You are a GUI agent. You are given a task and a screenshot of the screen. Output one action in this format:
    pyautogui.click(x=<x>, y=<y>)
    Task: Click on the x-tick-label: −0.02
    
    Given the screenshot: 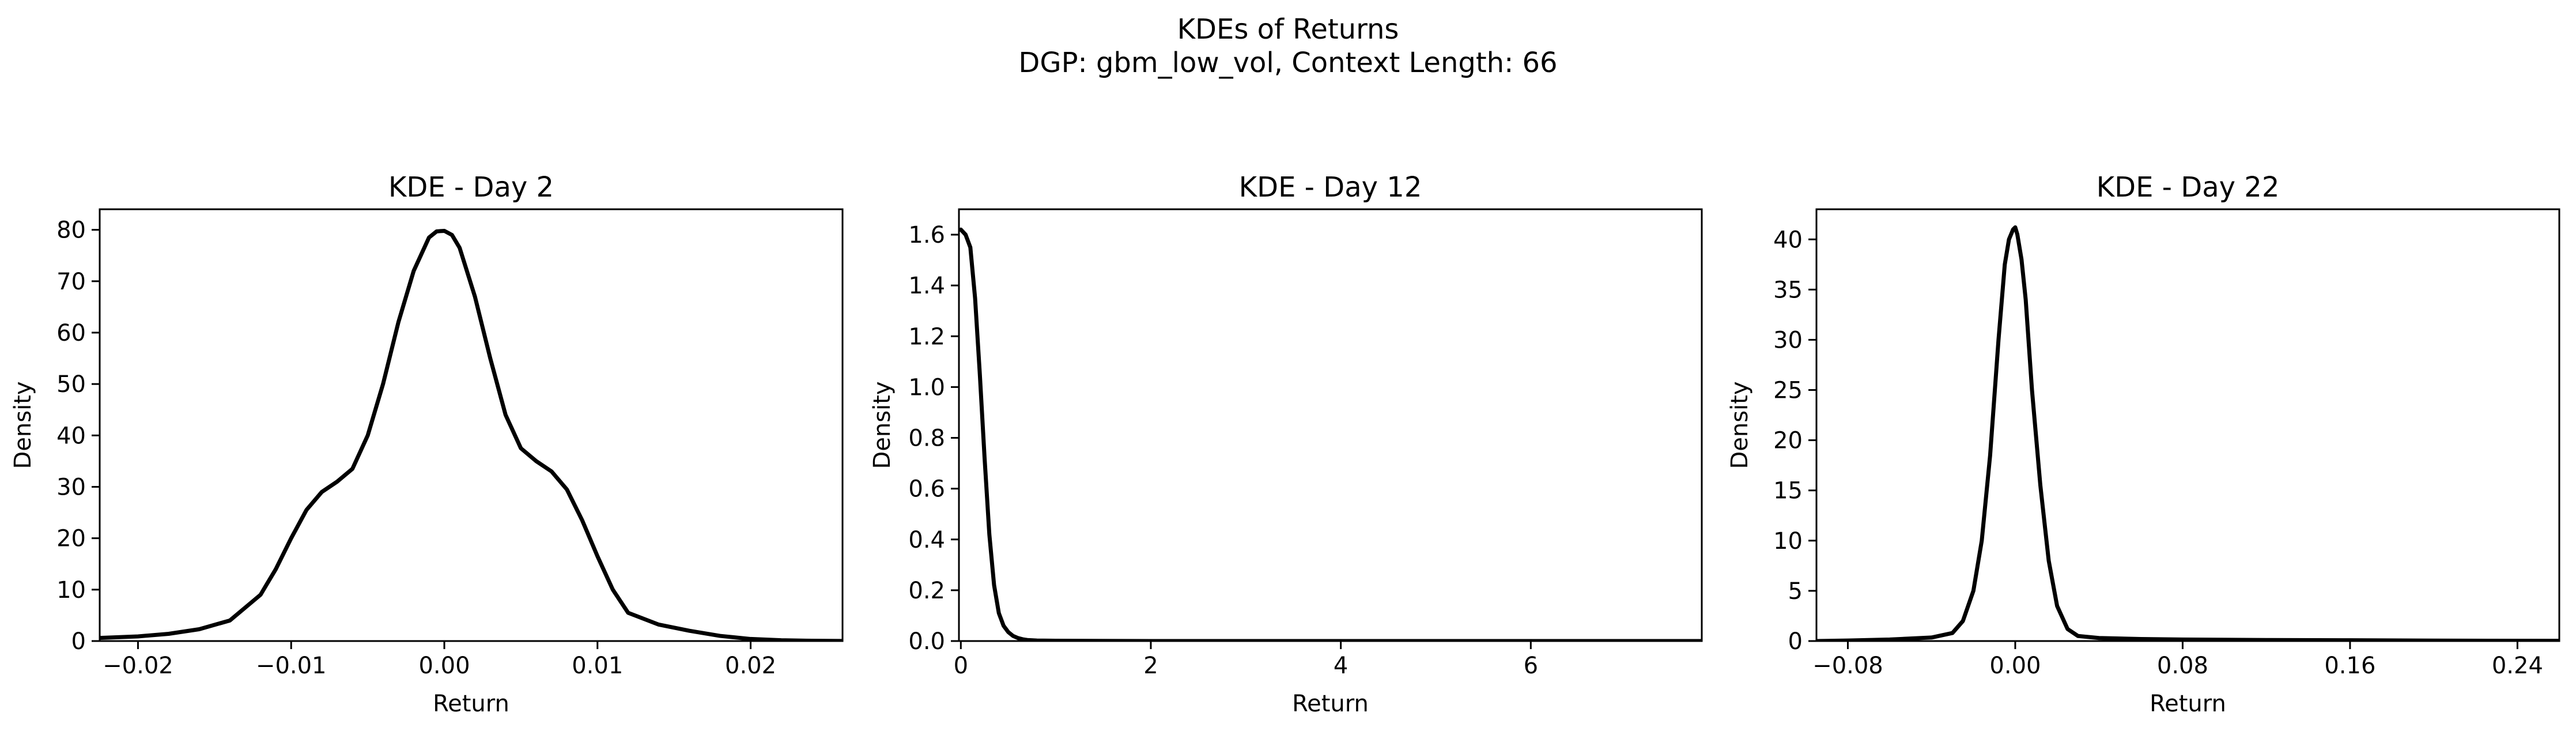 What is the action you would take?
    pyautogui.click(x=138, y=666)
    